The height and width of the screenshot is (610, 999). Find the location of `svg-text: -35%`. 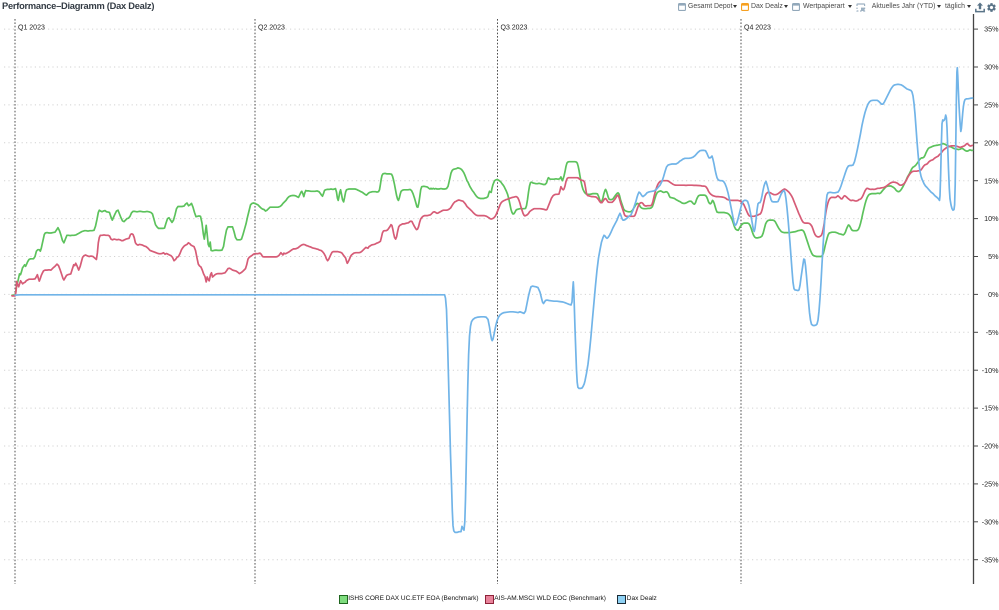

svg-text: -35% is located at coordinates (990, 559).